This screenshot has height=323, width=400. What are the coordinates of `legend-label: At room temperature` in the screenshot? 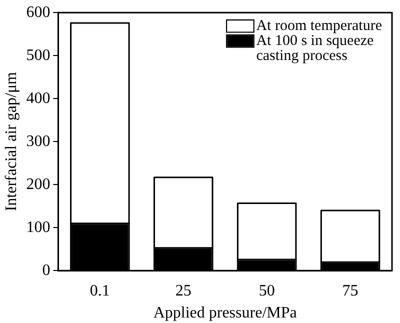 It's located at (319, 26).